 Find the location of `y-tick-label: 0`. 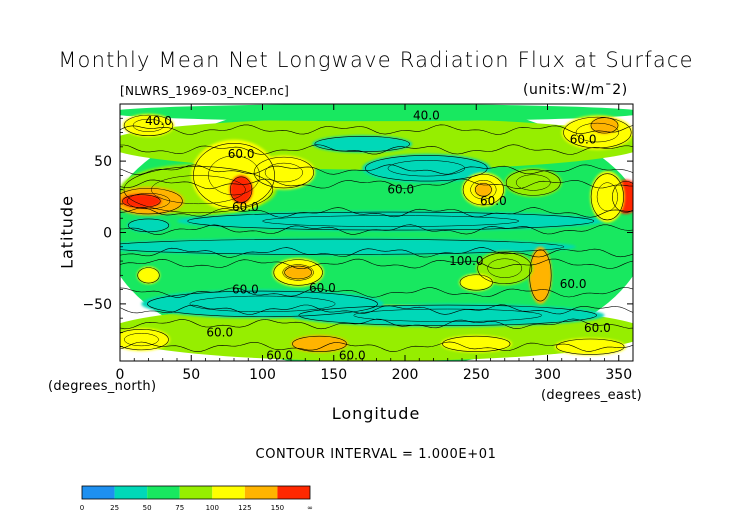

y-tick-label: 0 is located at coordinates (107, 234).